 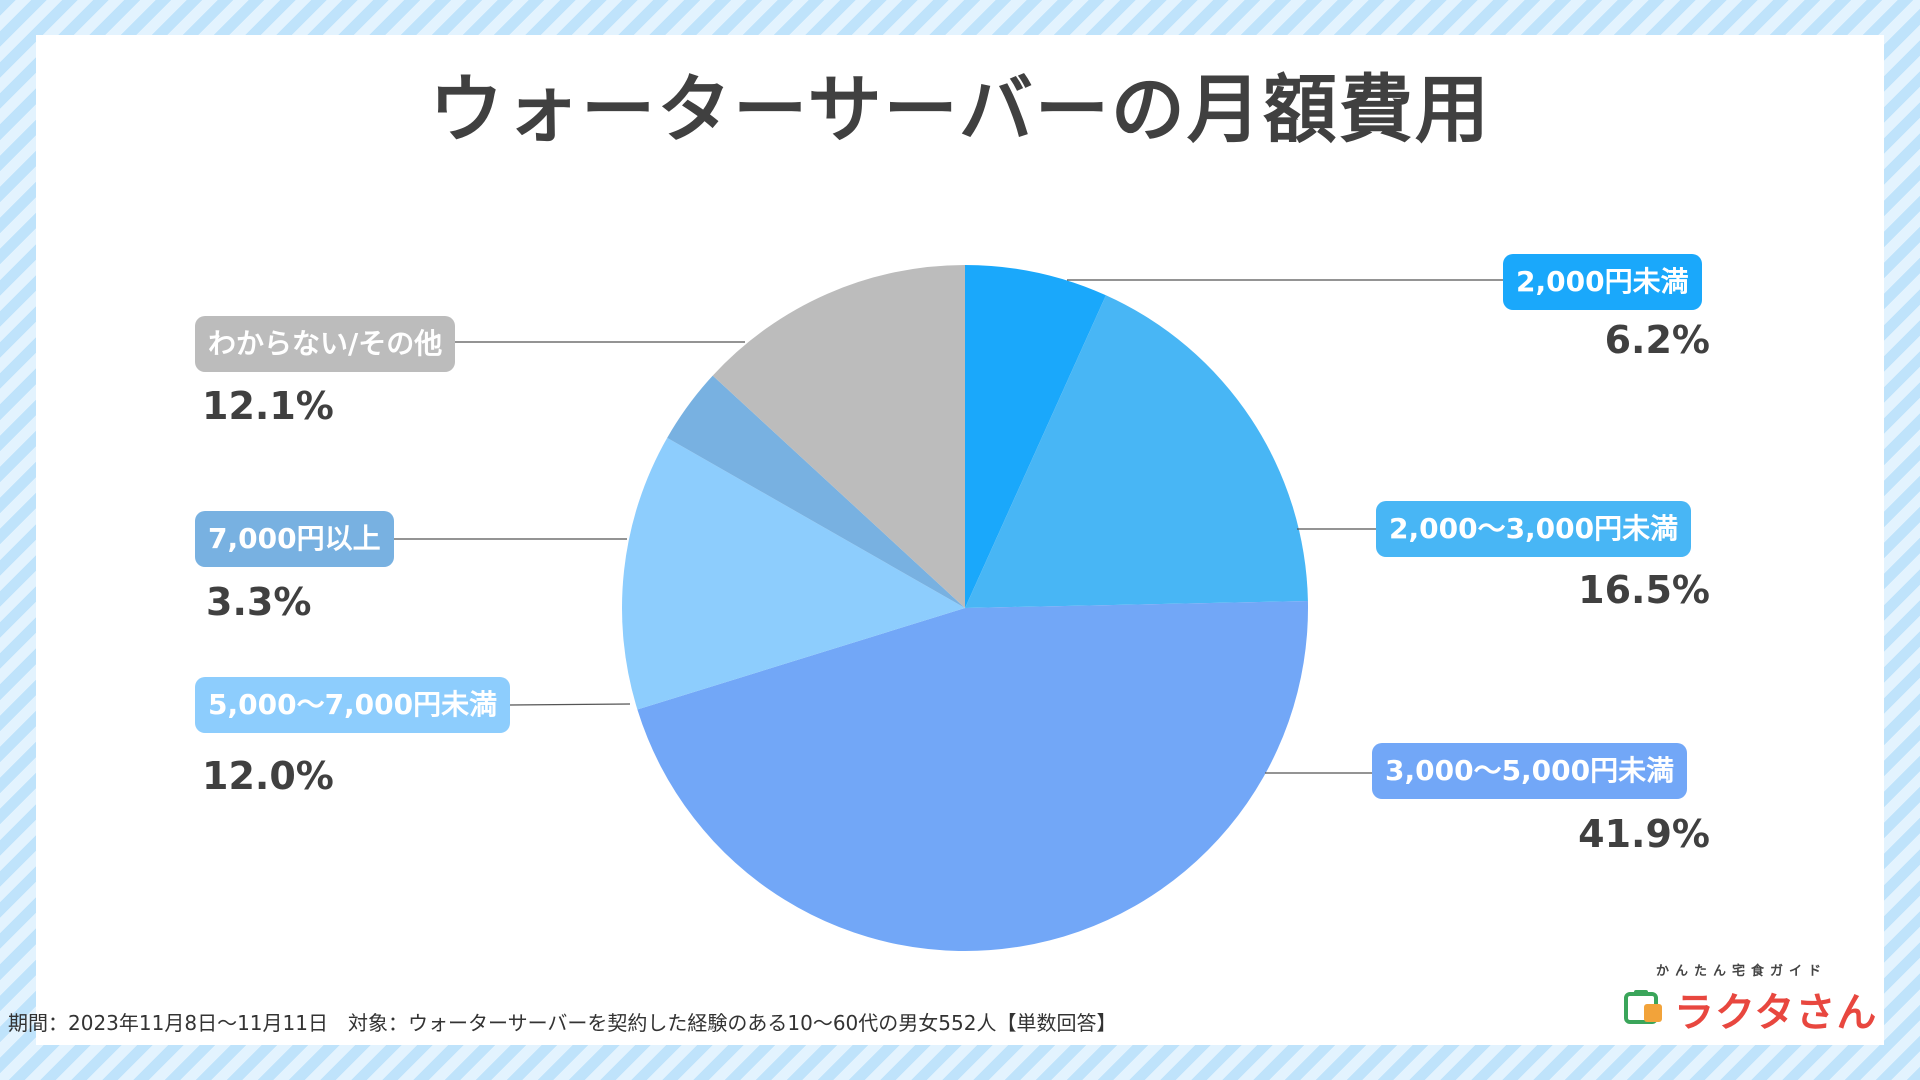 I want to click on pie-slice-under-2000, so click(x=1035, y=436).